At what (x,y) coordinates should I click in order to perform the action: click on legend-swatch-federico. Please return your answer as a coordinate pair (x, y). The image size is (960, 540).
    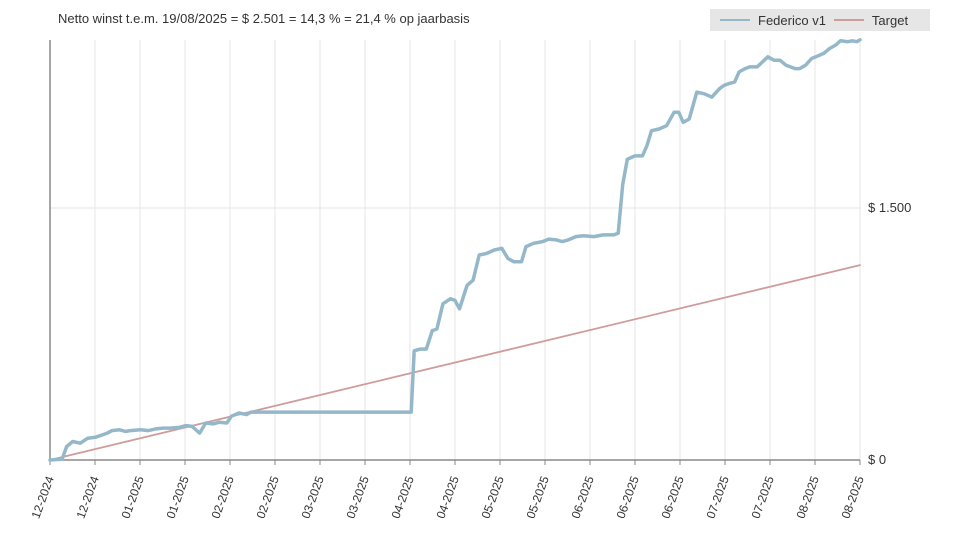
    Looking at the image, I should click on (735, 20).